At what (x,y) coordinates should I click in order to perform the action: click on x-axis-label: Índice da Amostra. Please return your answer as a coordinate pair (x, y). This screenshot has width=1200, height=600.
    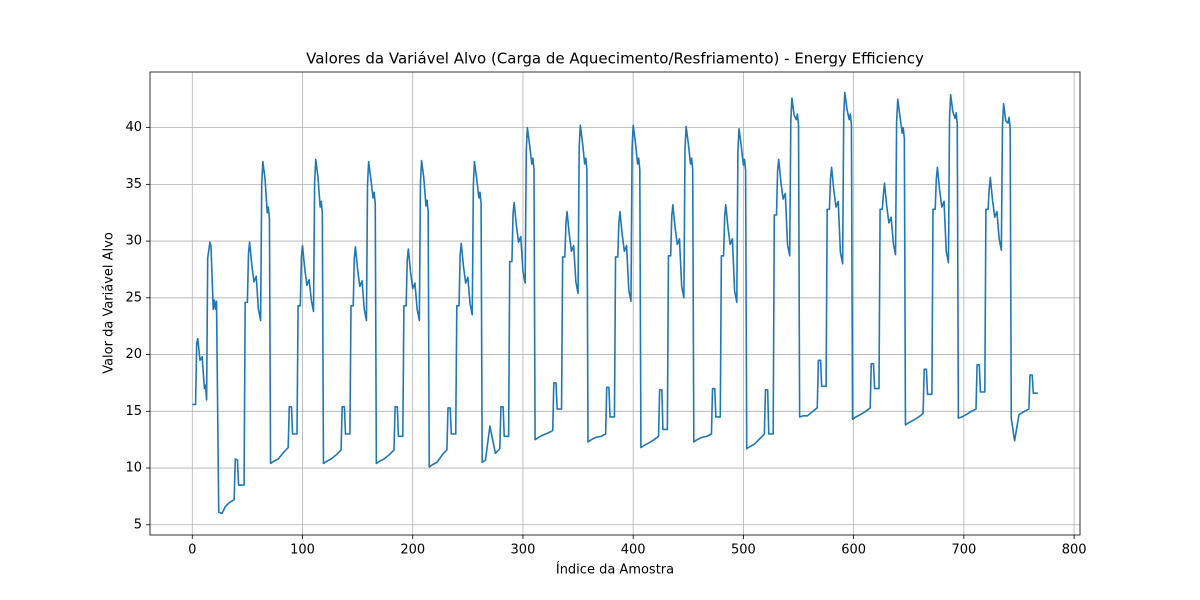
    Looking at the image, I should click on (615, 570).